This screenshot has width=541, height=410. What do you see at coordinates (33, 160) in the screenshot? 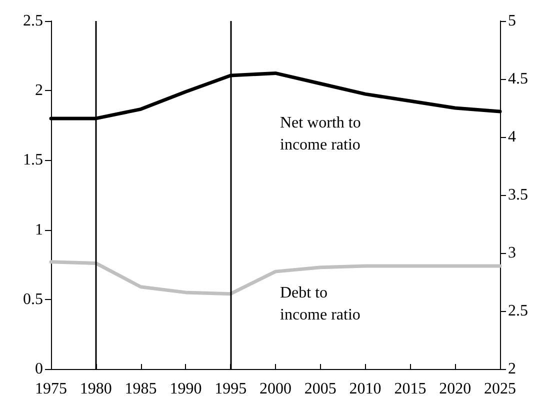
I see `y-tick-label: 1.5` at bounding box center [33, 160].